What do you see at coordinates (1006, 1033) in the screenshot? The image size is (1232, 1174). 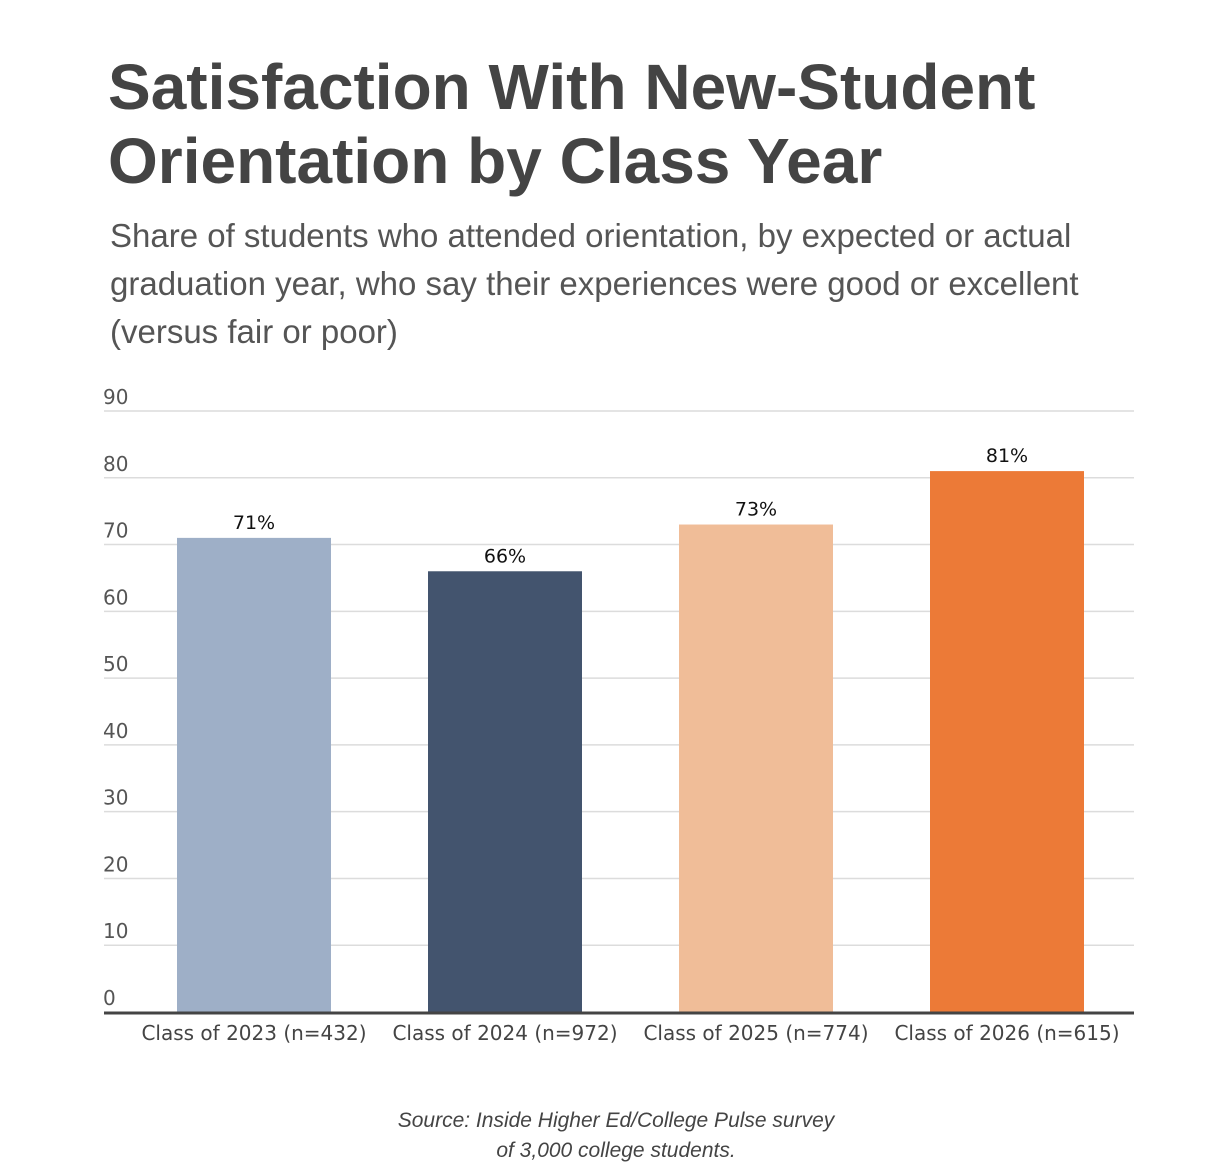 I see `x-category-label: Class of 2026 (n=615)` at bounding box center [1006, 1033].